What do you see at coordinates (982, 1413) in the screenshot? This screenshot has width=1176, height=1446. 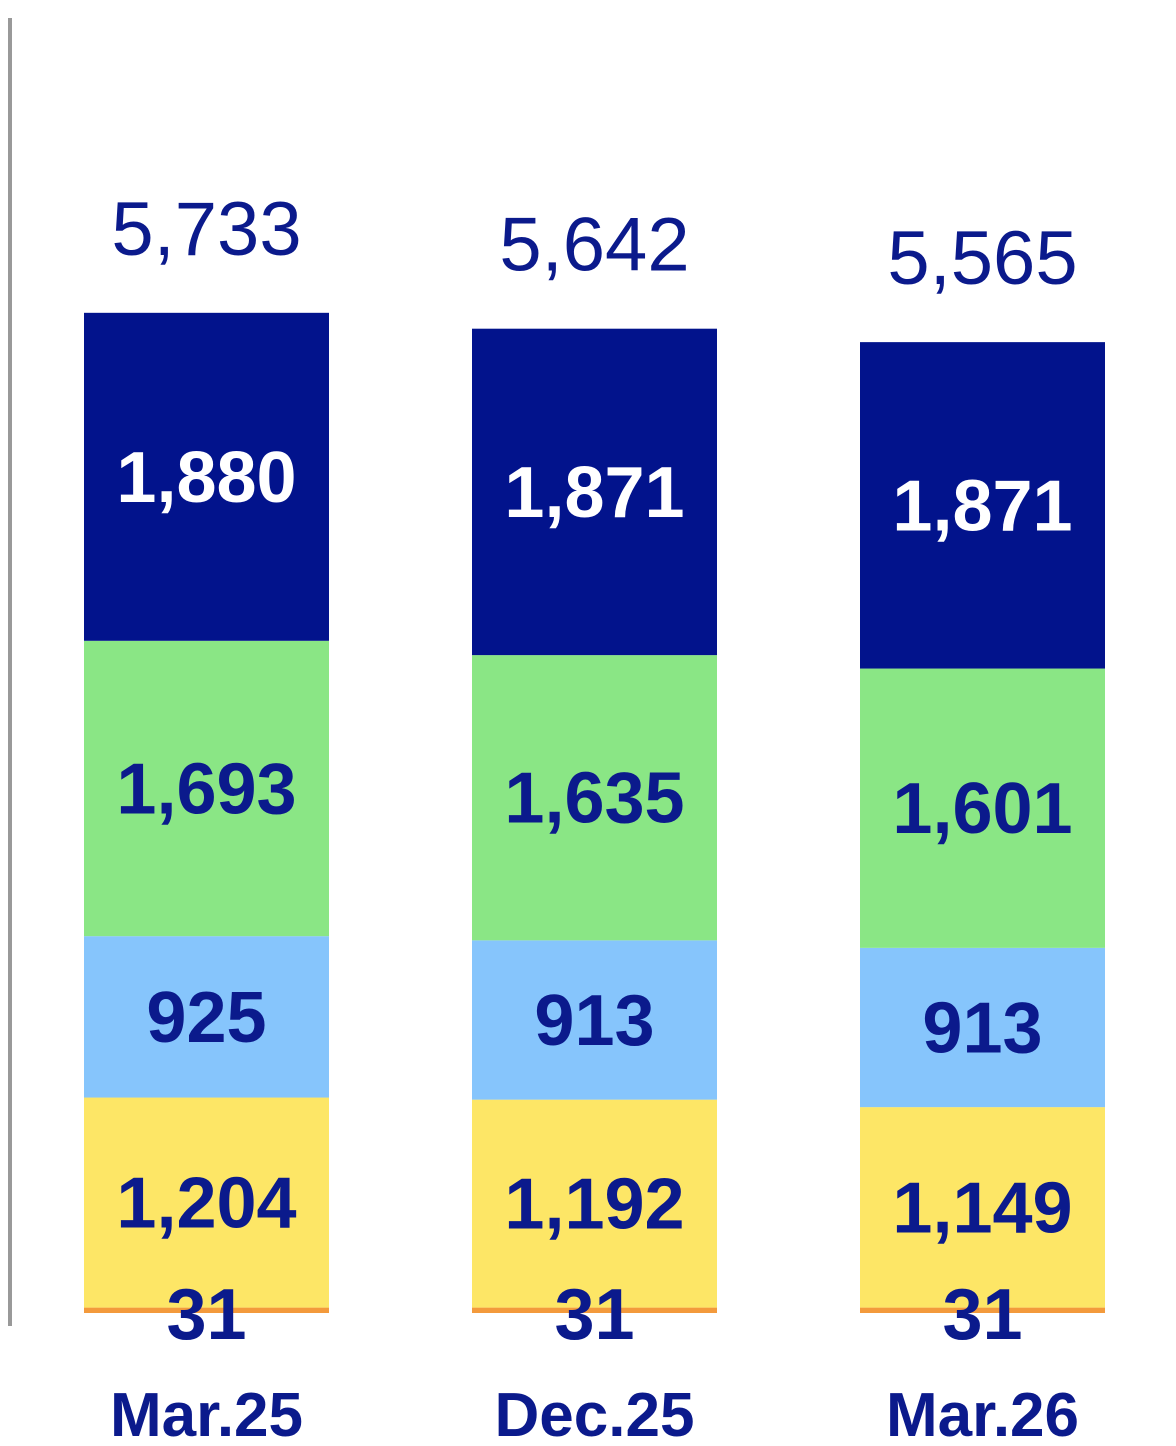 I see `category-label: Mar.26` at bounding box center [982, 1413].